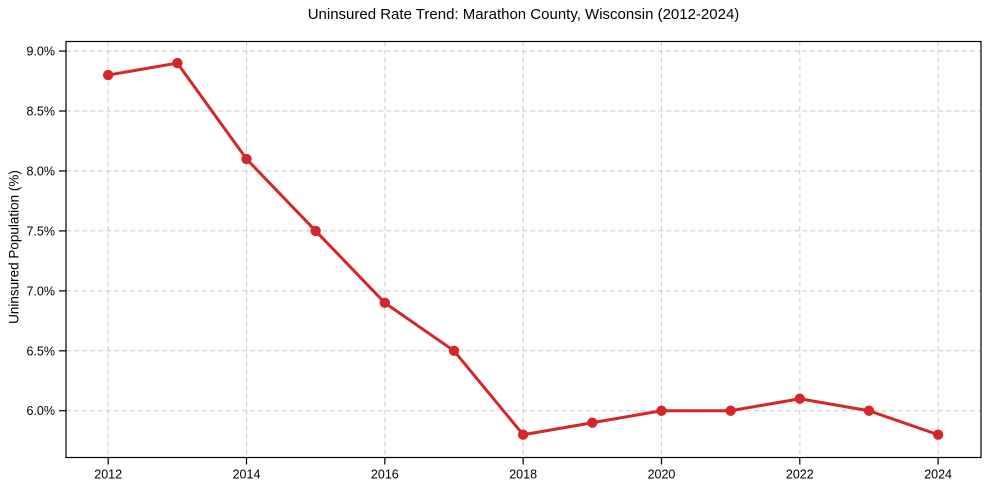  I want to click on y-tick-label: 7.5%, so click(41, 231).